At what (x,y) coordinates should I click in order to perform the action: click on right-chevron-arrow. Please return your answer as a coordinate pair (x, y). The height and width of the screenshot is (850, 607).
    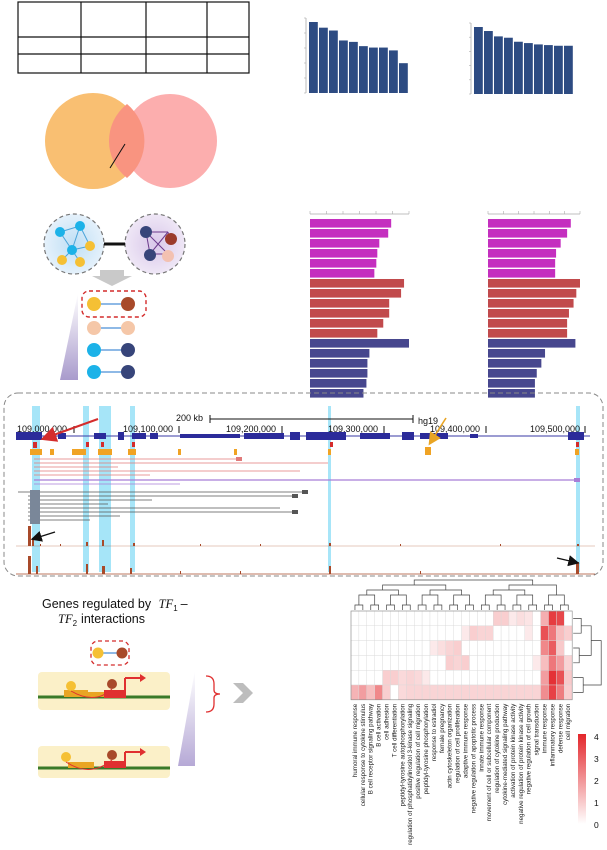
    Looking at the image, I should click on (243, 693).